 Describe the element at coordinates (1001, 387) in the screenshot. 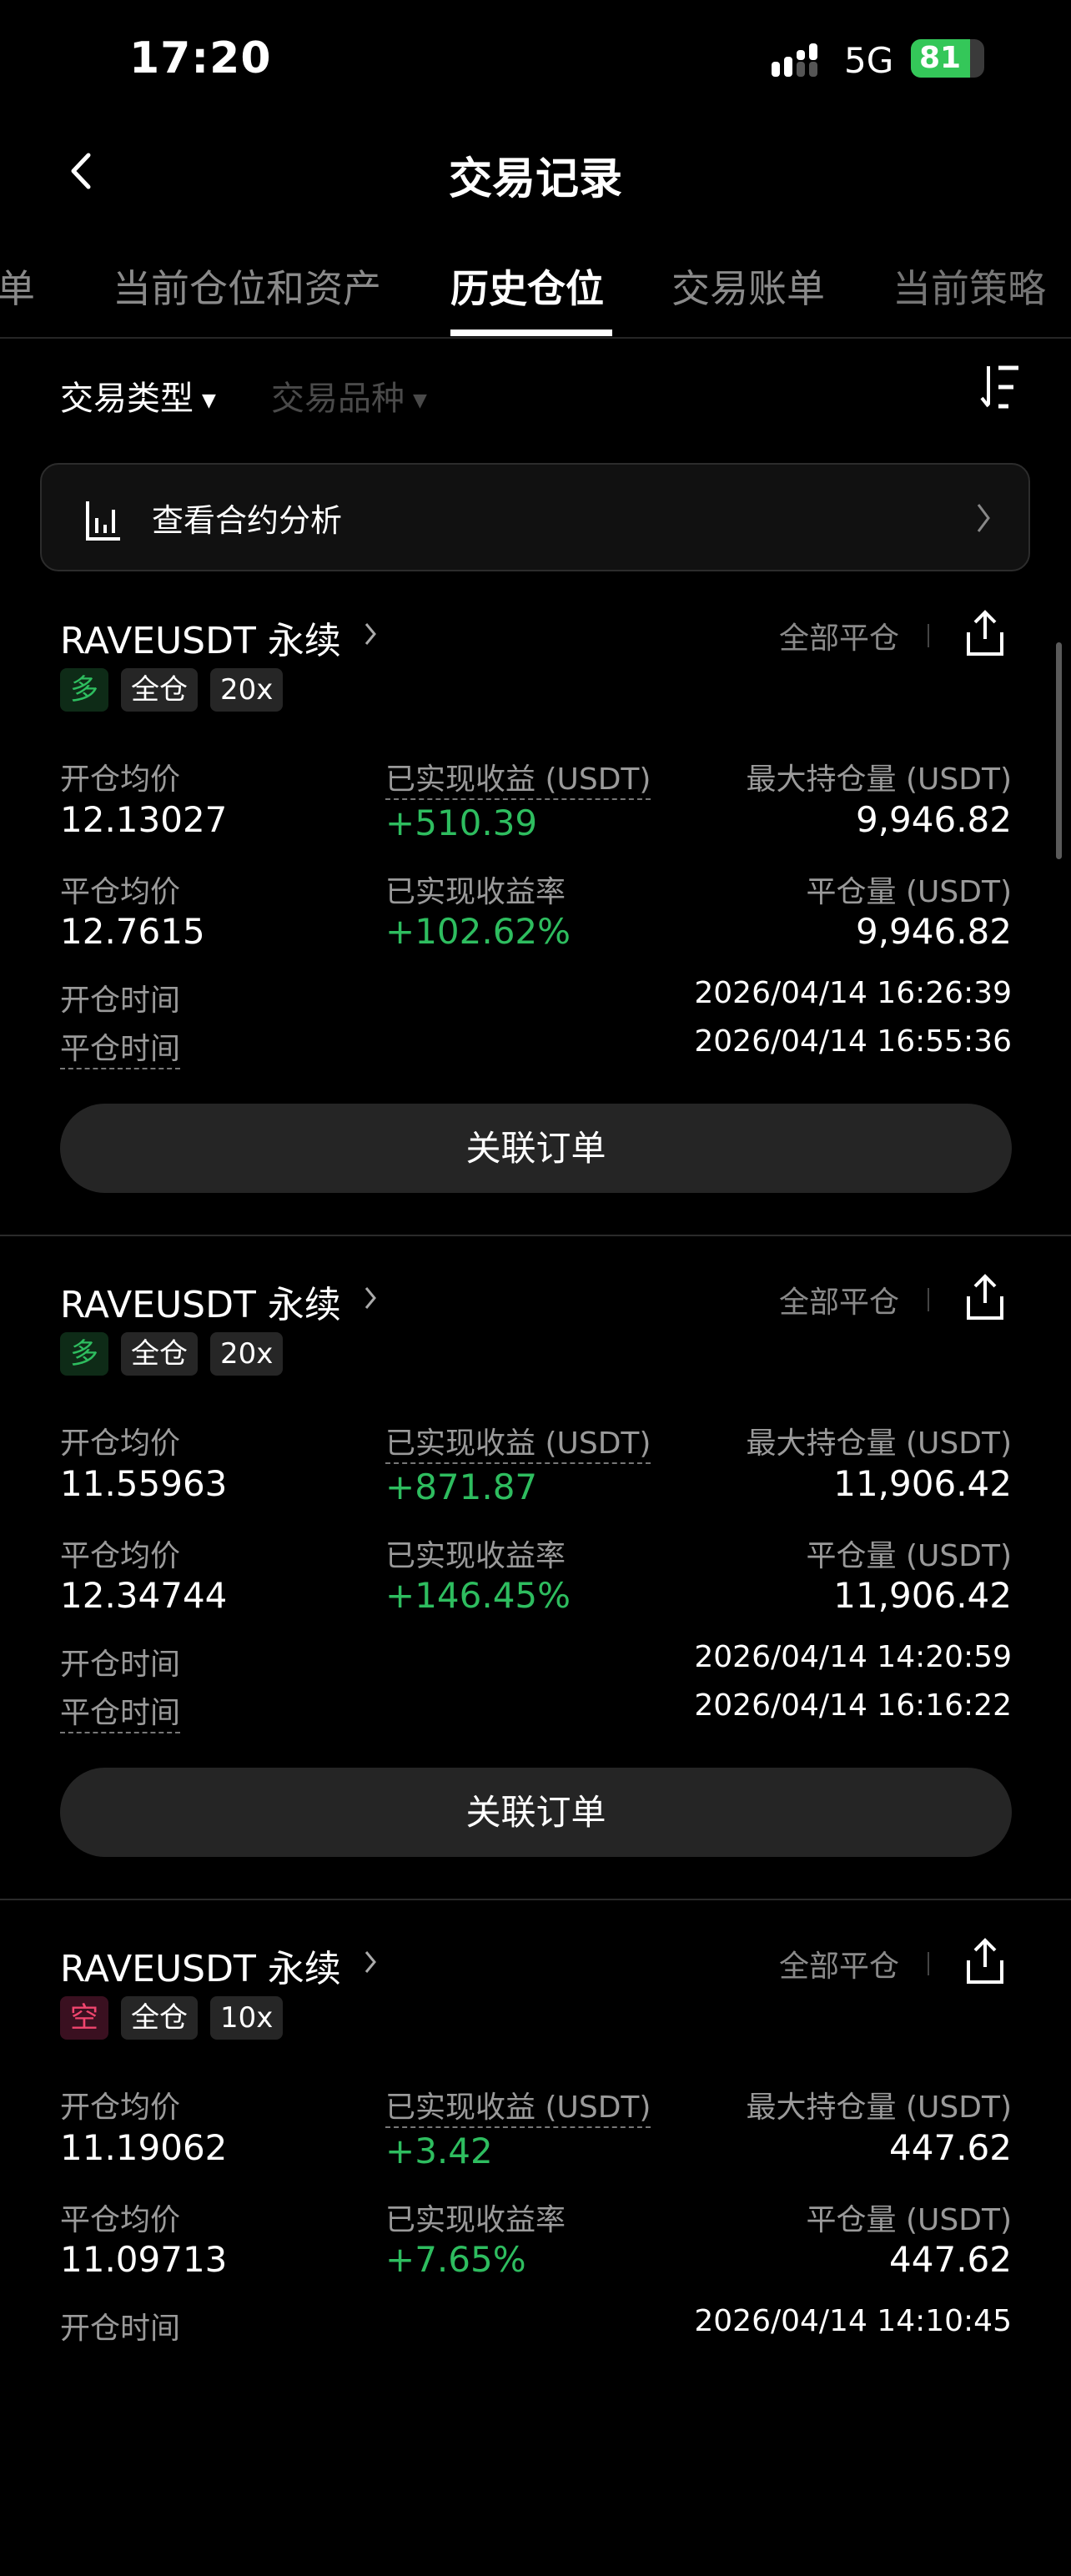

I see `sort-icon` at that location.